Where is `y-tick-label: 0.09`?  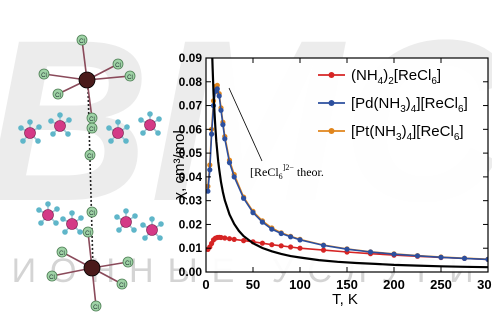
y-tick-label: 0.09 is located at coordinates (191, 58).